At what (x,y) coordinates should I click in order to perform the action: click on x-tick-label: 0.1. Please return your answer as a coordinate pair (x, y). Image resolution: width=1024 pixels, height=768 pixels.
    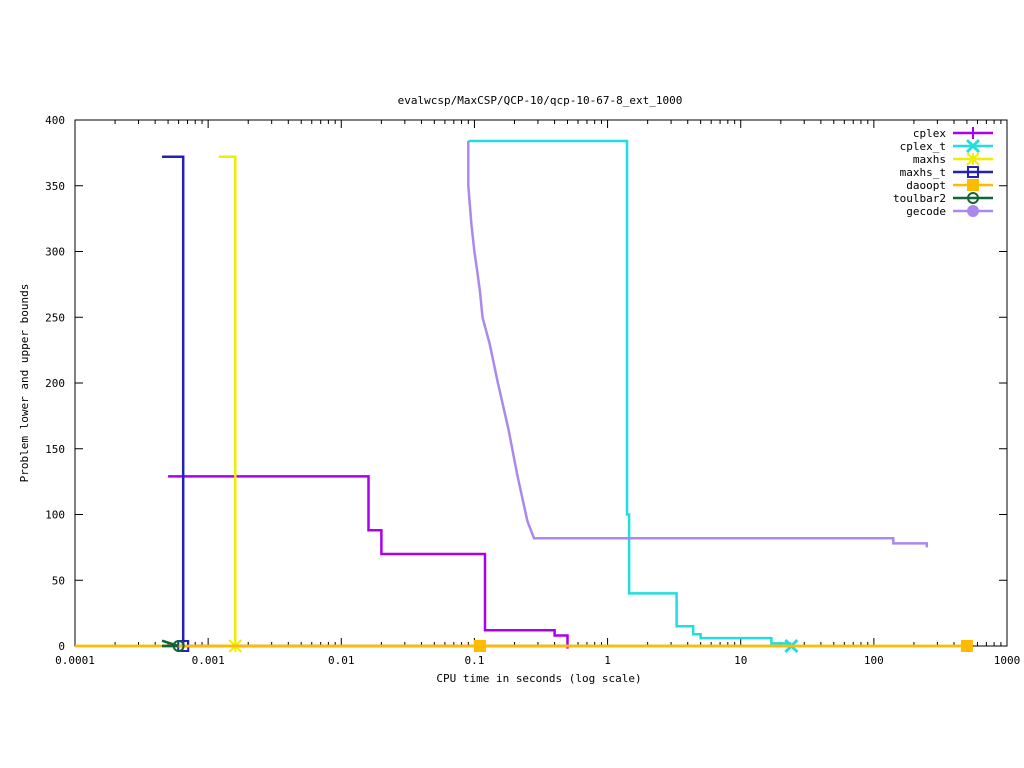
    Looking at the image, I should click on (474, 660).